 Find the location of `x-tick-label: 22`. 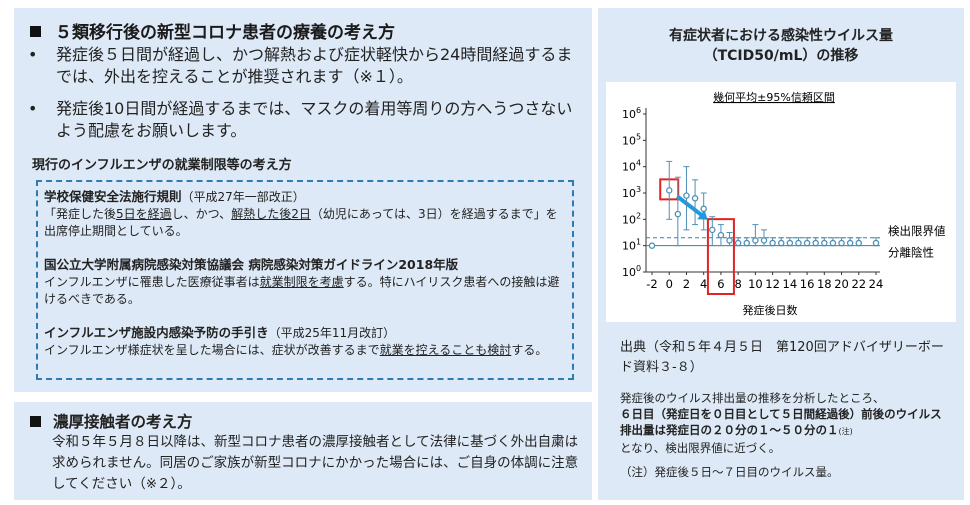

x-tick-label: 22 is located at coordinates (858, 284).